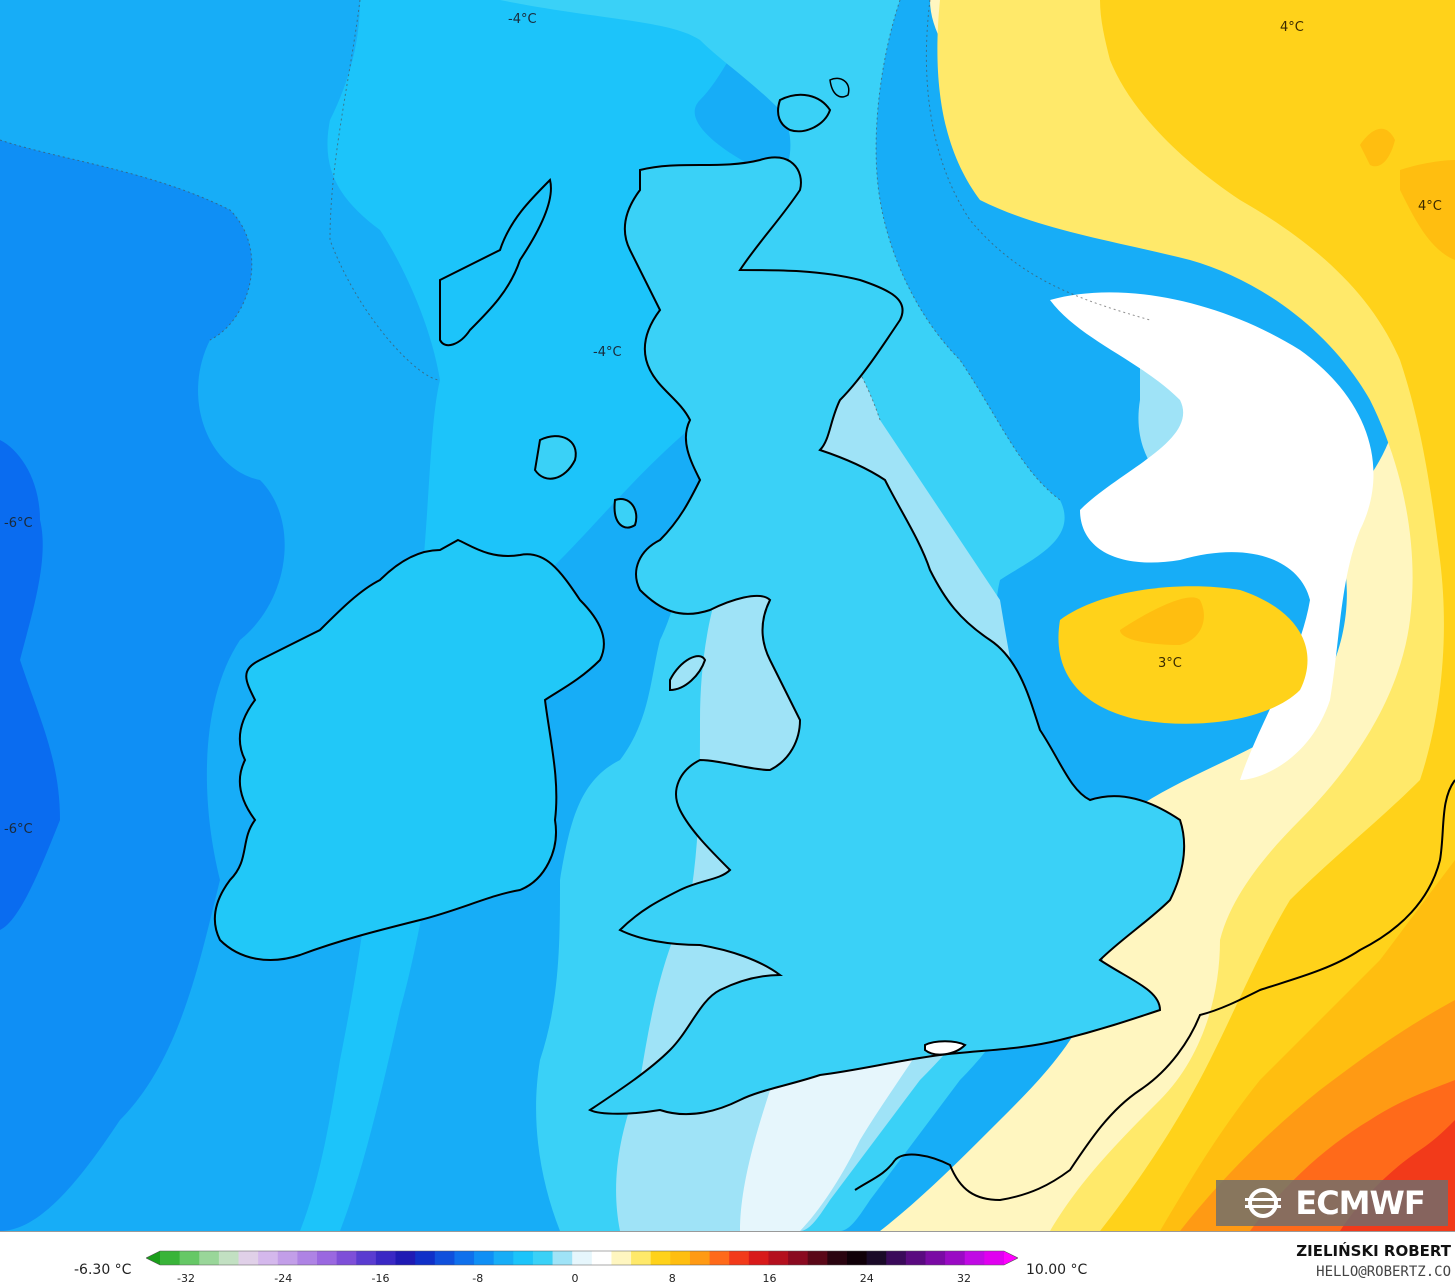 The height and width of the screenshot is (1288, 1455). Describe the element at coordinates (582, 1280) in the screenshot. I see `scale-ticks: -32 -24 -16 -8 0 8 16 24 32` at that location.